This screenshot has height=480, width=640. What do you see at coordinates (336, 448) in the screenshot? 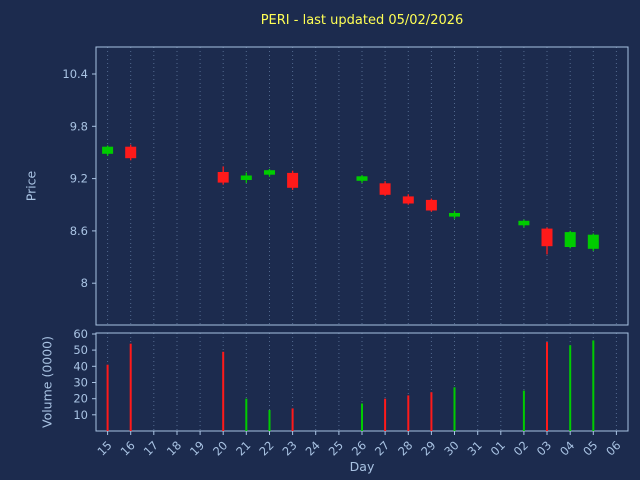
I see `x-tick-label: 25` at bounding box center [336, 448].